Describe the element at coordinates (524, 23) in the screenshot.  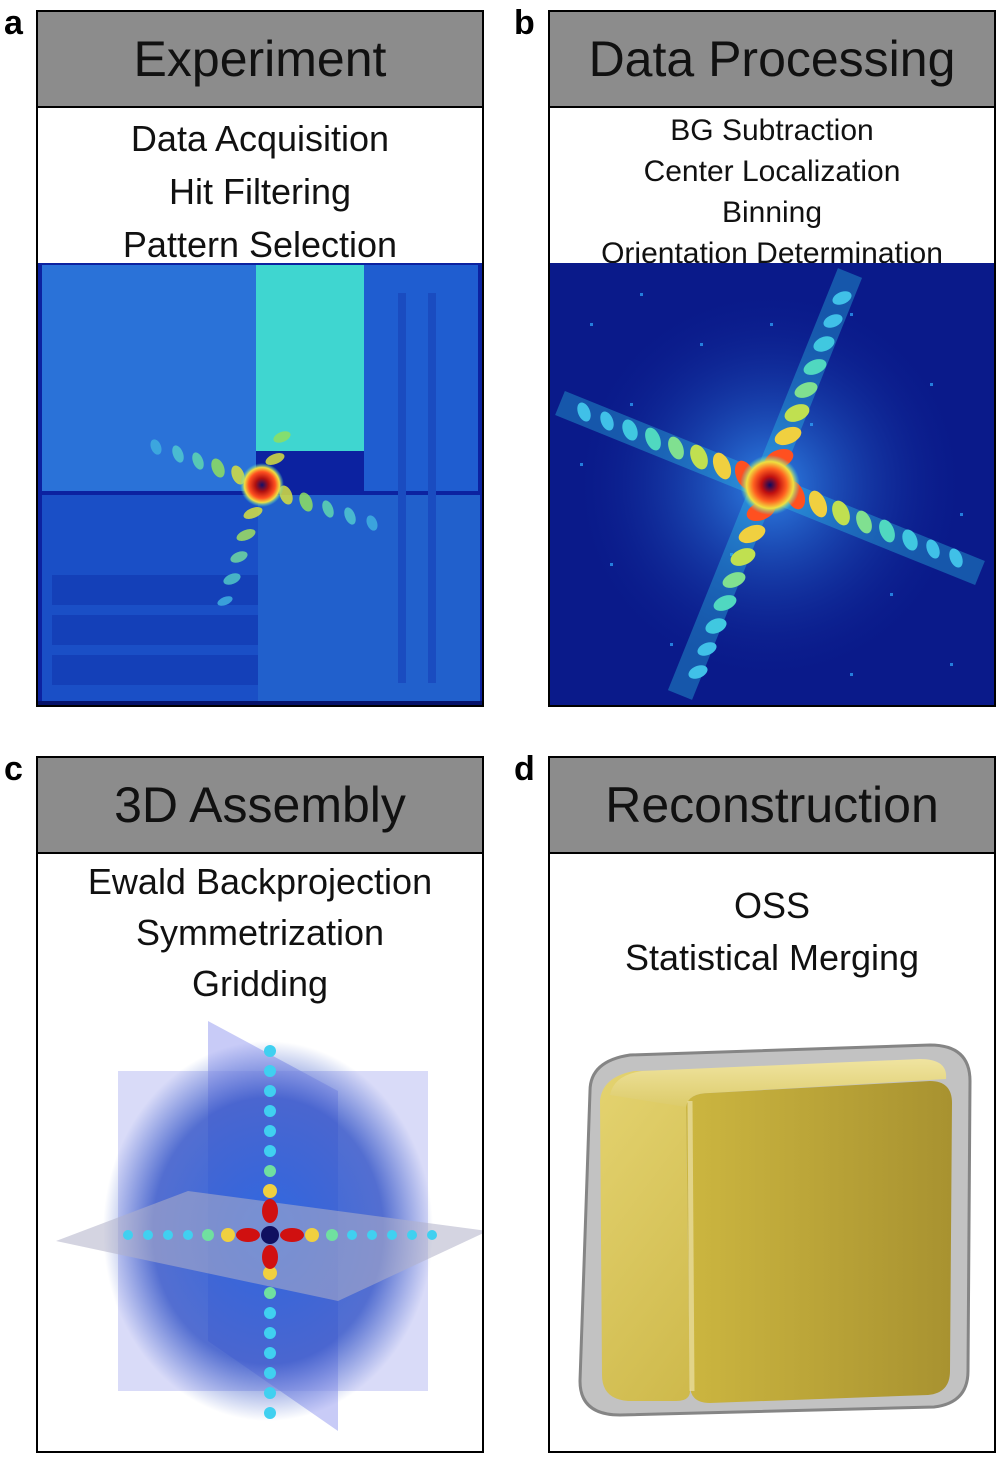
I see `panel-b-letter: b` at that location.